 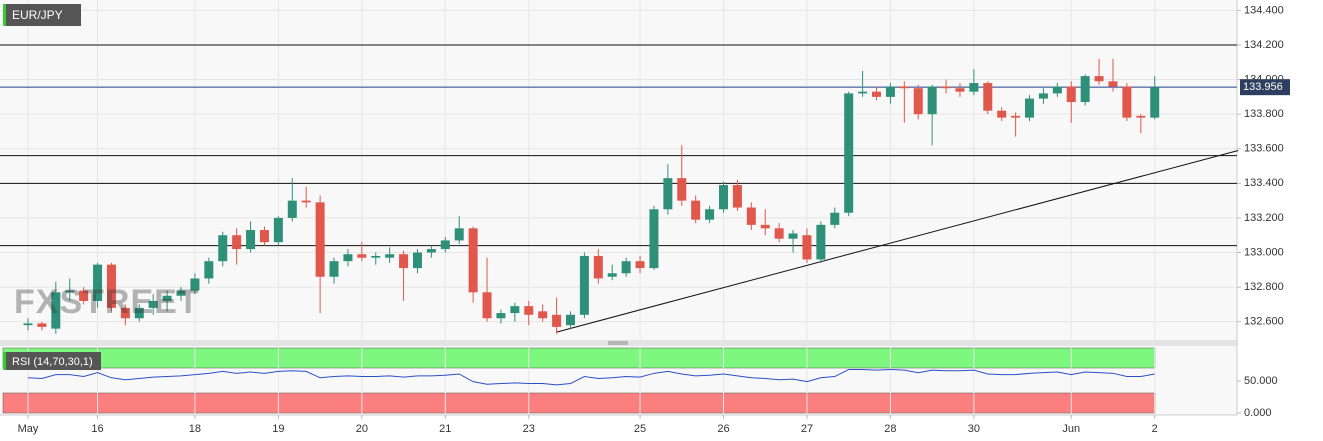 I want to click on chart-title: EUR/JPY, so click(x=37, y=15).